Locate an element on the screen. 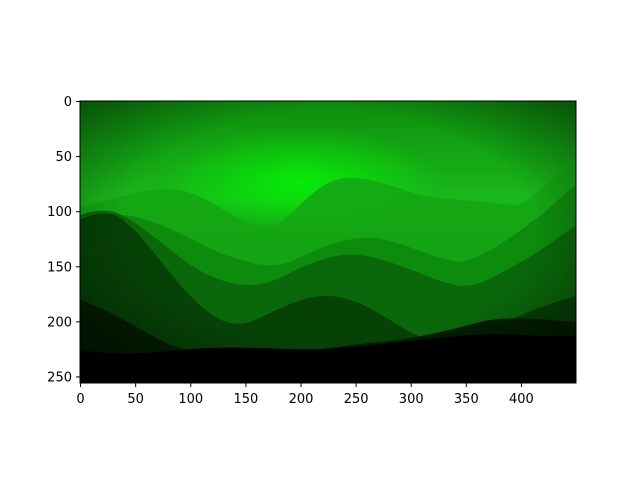 Image resolution: width=640 pixels, height=480 pixels. x-tick-label: 250 is located at coordinates (356, 399).